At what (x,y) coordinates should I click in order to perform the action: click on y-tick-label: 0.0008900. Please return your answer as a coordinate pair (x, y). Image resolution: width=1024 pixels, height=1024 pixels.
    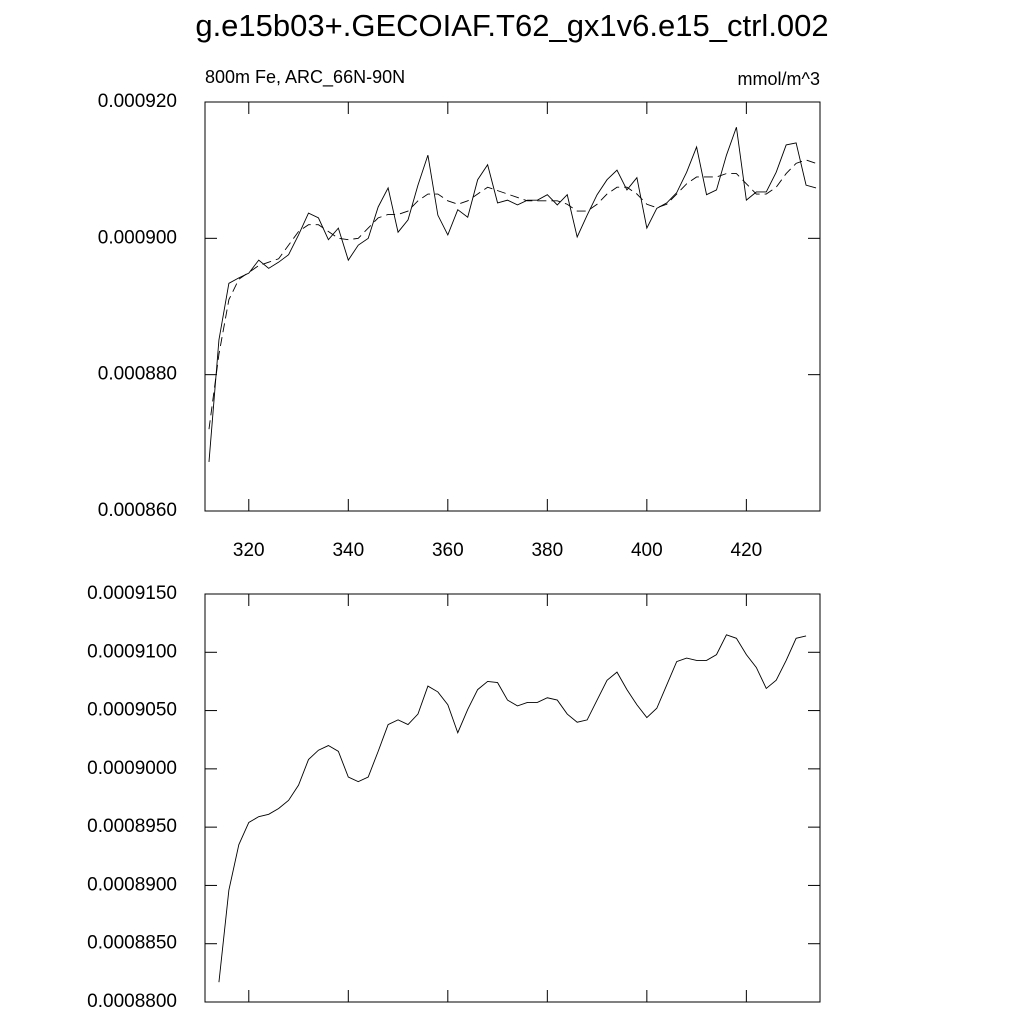
    Looking at the image, I should click on (132, 884).